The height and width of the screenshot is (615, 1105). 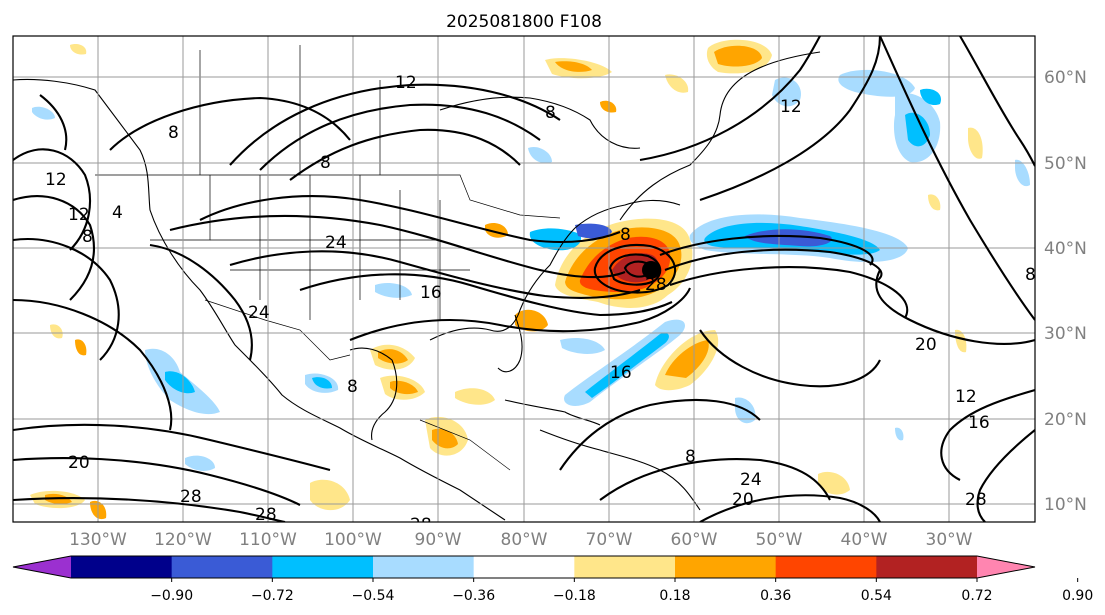 What do you see at coordinates (1065, 249) in the screenshot?
I see `lat-label: 40°N` at bounding box center [1065, 249].